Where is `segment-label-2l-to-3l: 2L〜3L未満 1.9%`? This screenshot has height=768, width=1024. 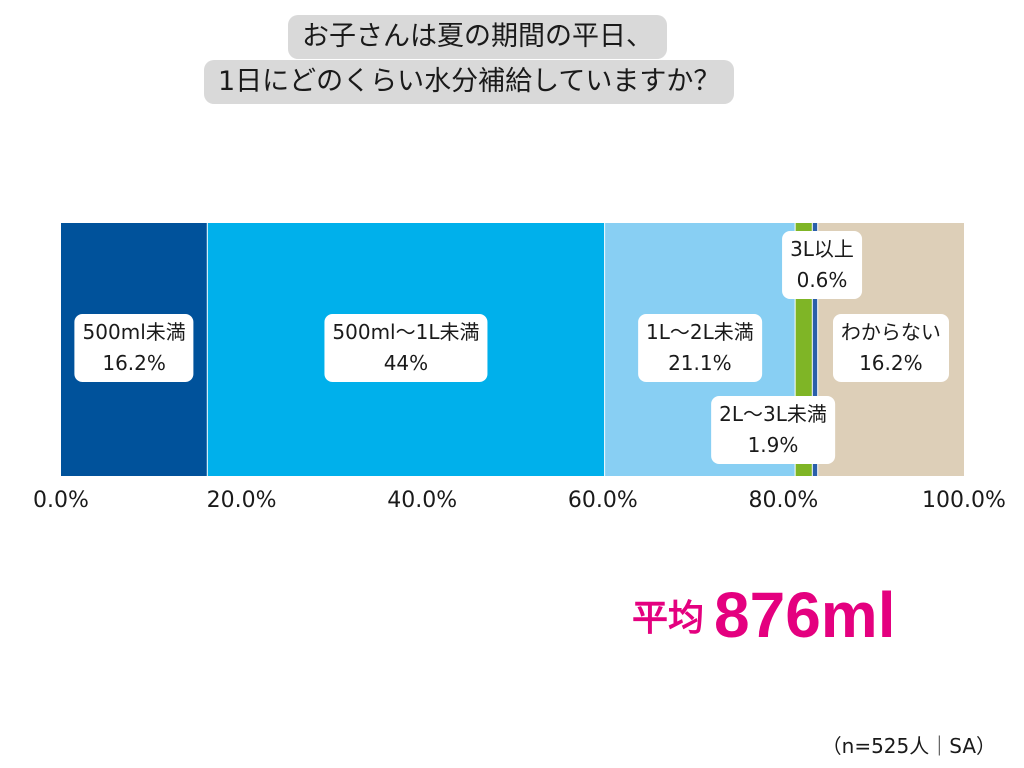 segment-label-2l-to-3l: 2L〜3L未満 1.9% is located at coordinates (773, 430).